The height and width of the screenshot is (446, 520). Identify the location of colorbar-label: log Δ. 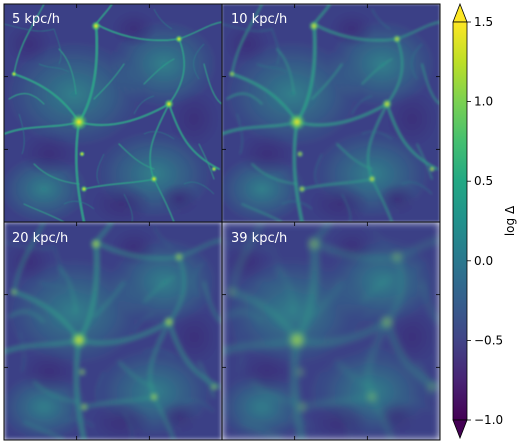
(510, 220).